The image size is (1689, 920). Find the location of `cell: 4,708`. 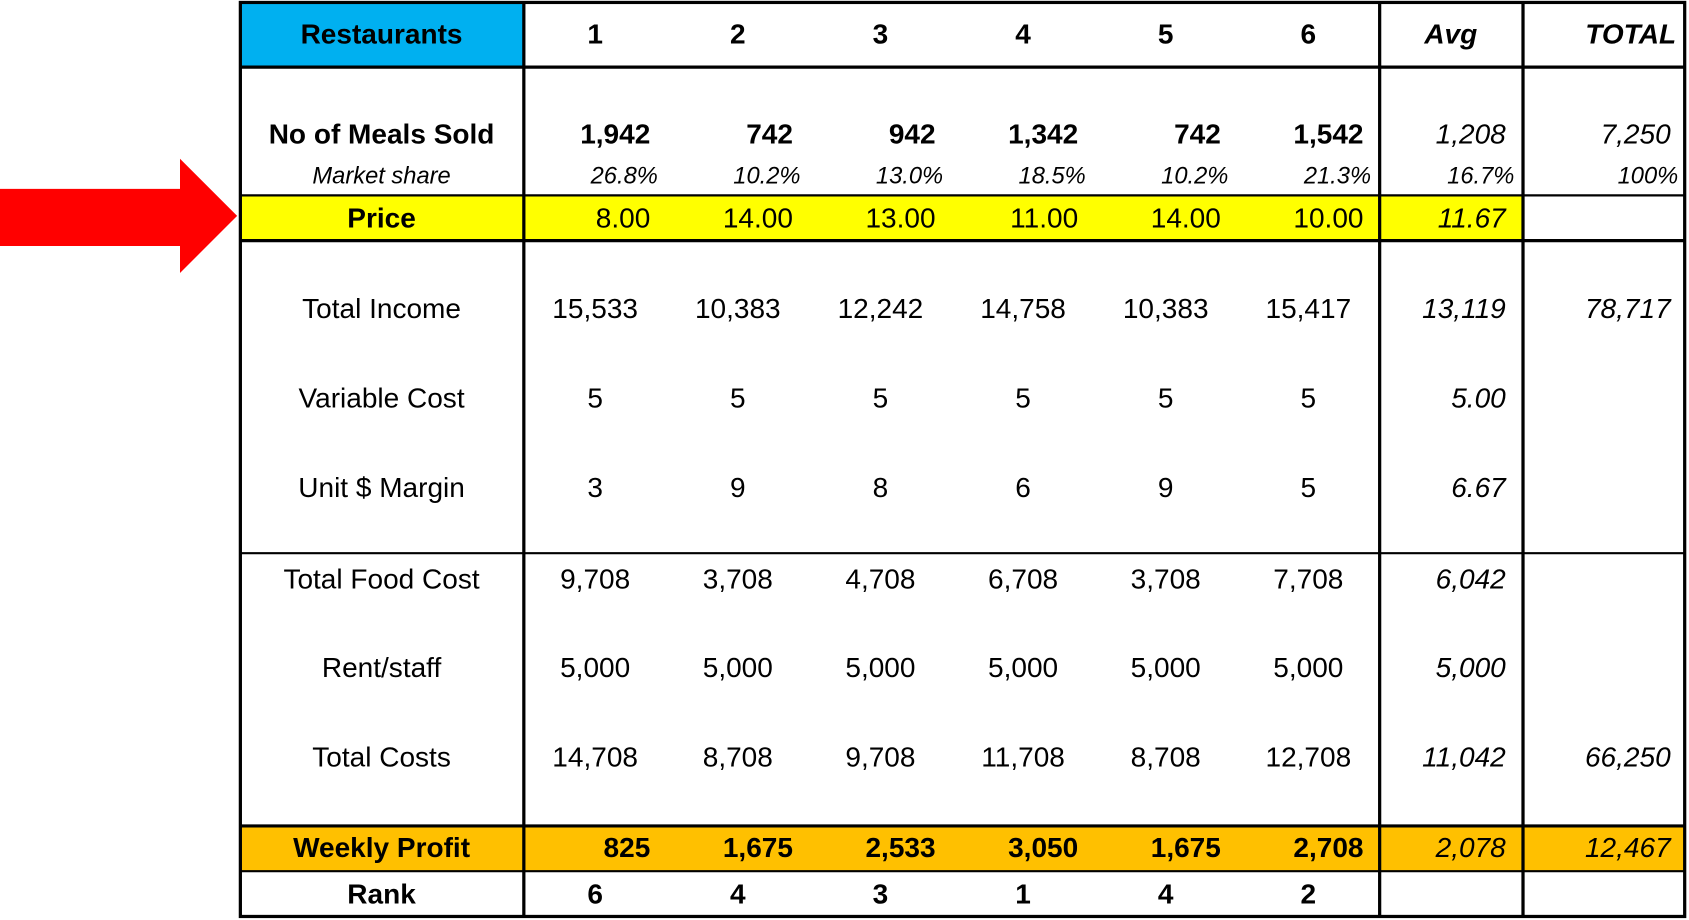

cell: 4,708 is located at coordinates (880, 579).